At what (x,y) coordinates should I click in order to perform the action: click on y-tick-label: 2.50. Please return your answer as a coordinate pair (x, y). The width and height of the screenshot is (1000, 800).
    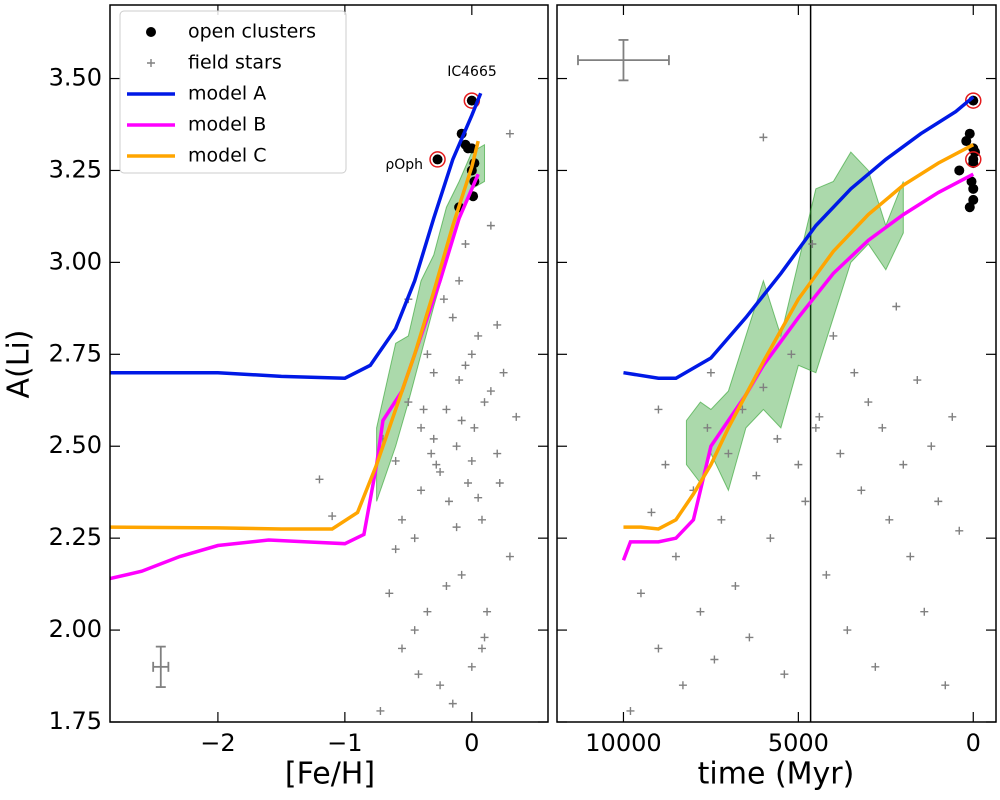
    Looking at the image, I should click on (75, 445).